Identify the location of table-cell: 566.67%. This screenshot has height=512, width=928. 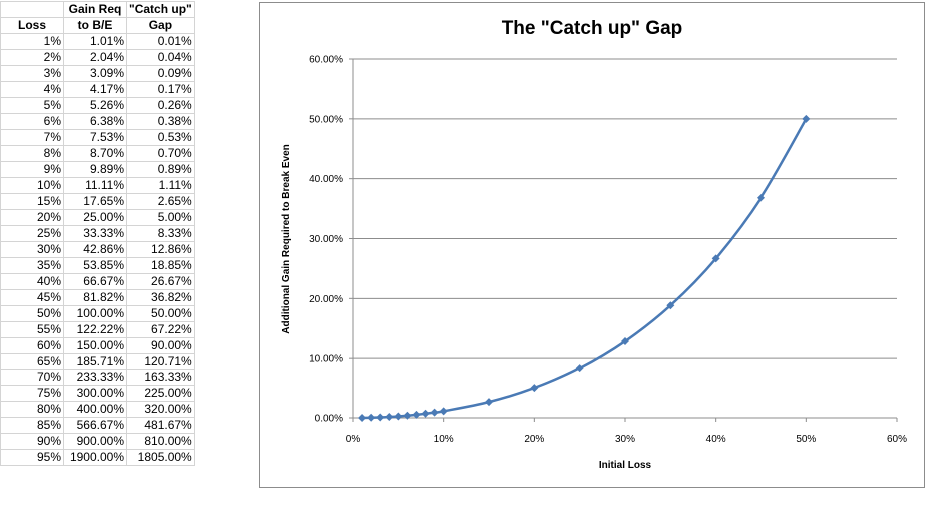
(95, 425).